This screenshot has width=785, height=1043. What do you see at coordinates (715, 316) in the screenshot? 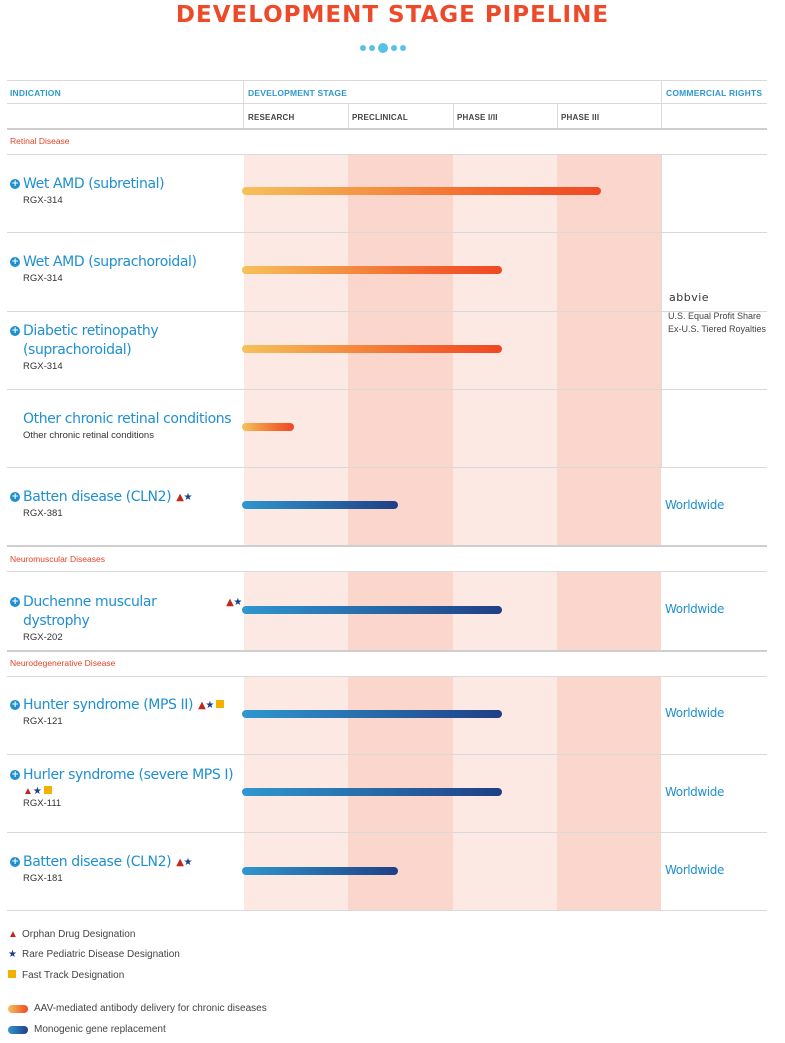
I see `partner-terms-line: U.S. Equal Profit Share` at bounding box center [715, 316].